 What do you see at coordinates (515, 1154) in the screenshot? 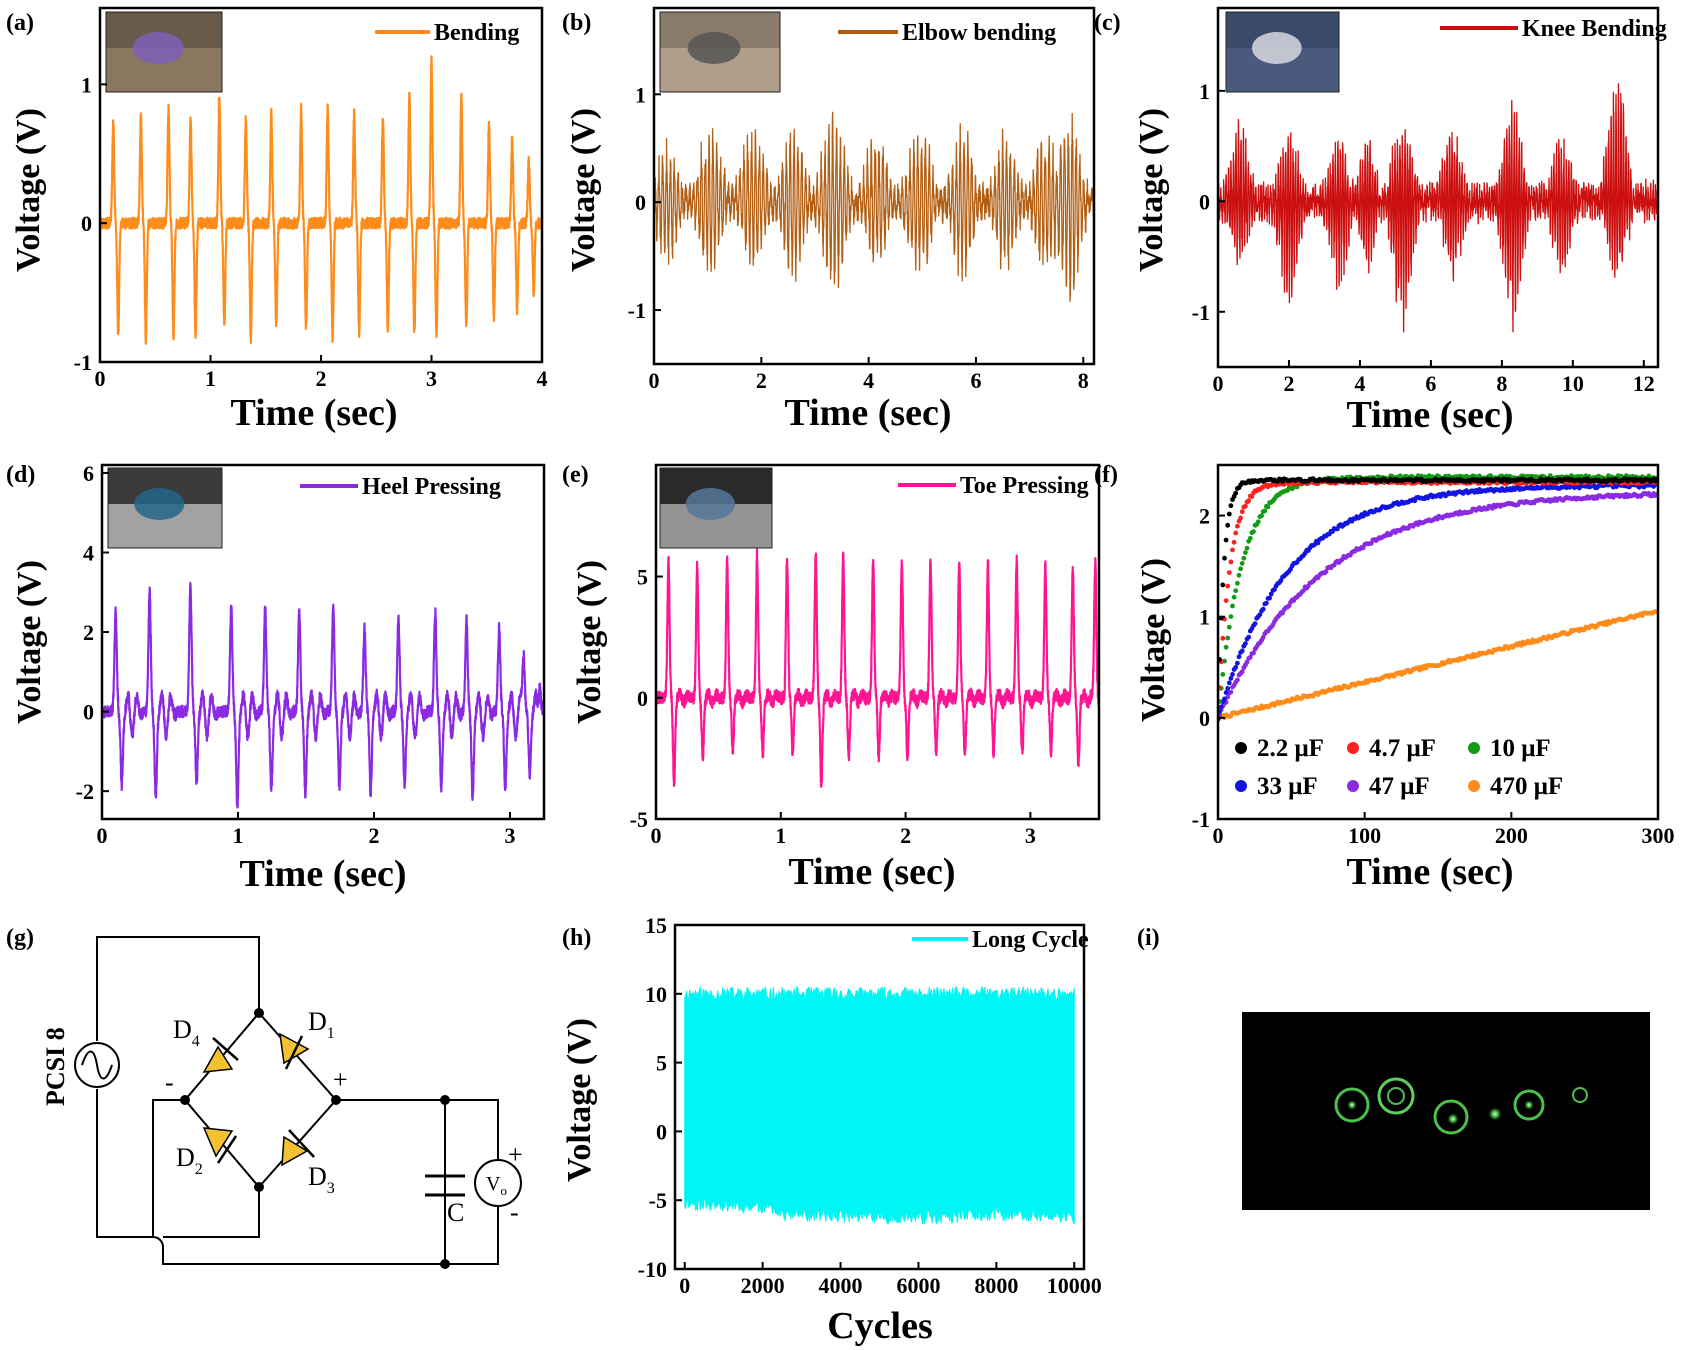
I see `output-plus-label: +` at bounding box center [515, 1154].